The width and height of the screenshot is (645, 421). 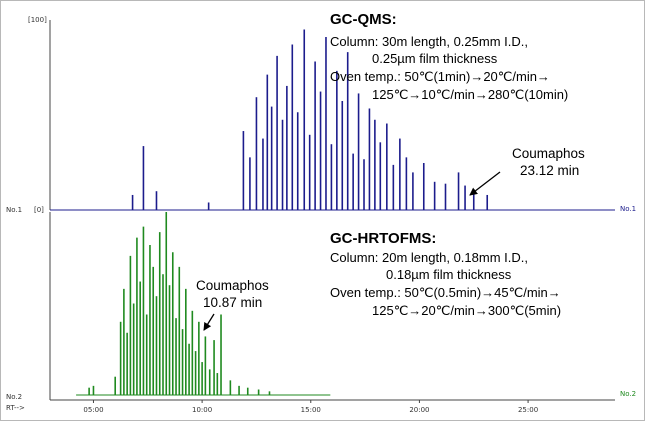 I want to click on panel2-method-line-2: 0.18µm film thickness, so click(x=449, y=274).